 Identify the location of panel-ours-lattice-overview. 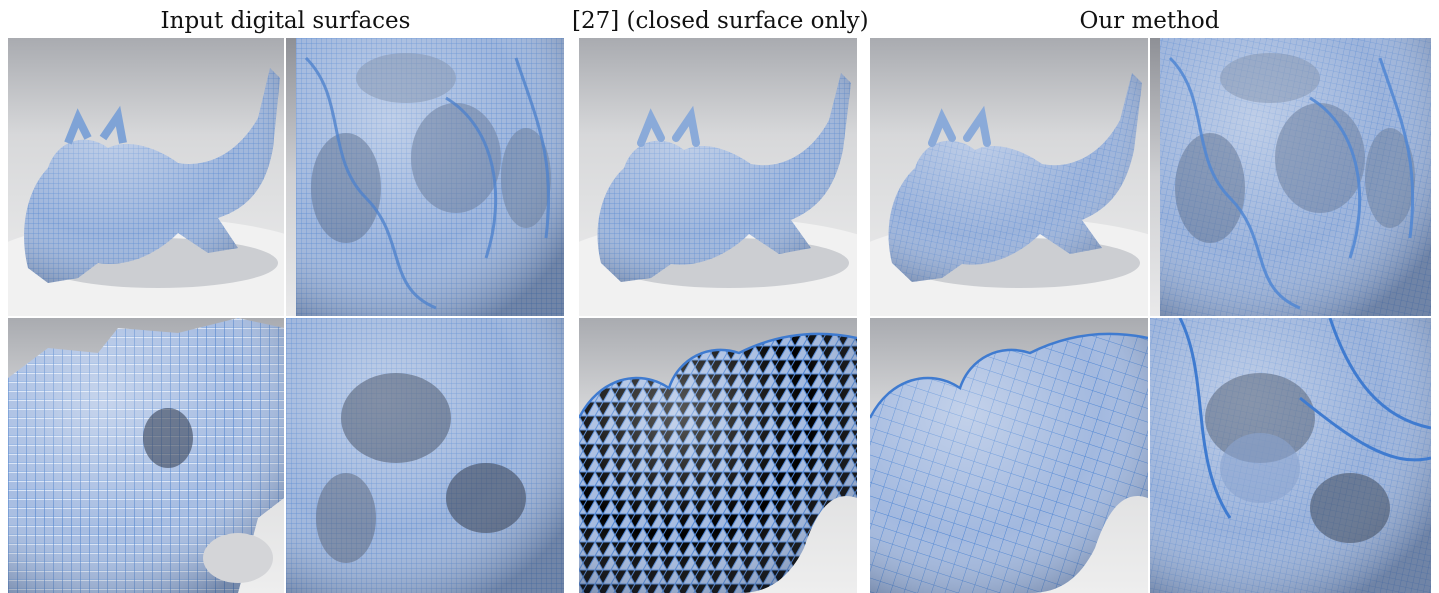
(1290, 177).